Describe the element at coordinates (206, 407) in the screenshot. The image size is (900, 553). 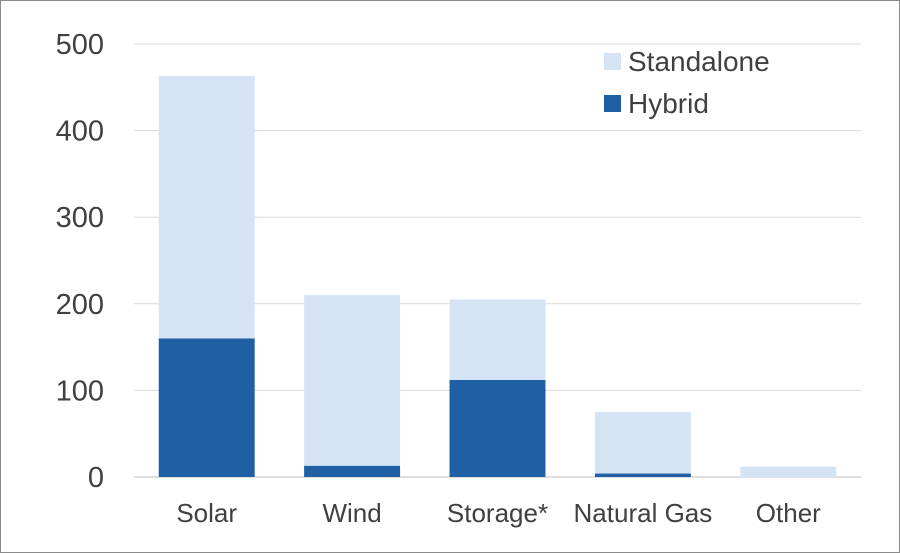
I see `bar-hybrid-solar` at that location.